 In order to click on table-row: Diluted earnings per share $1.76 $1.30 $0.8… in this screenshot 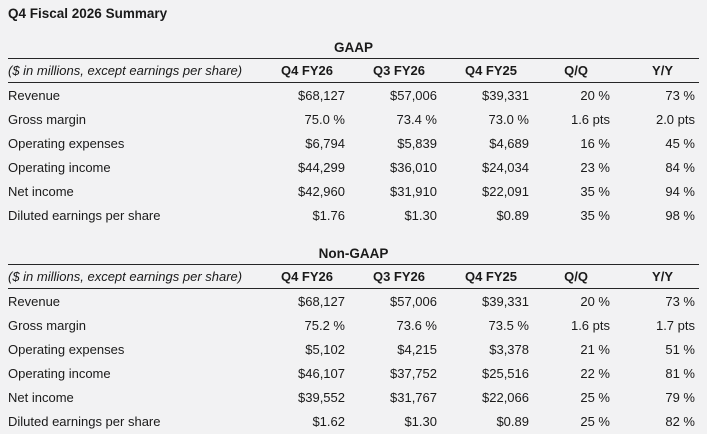, I will do `click(353, 215)`.